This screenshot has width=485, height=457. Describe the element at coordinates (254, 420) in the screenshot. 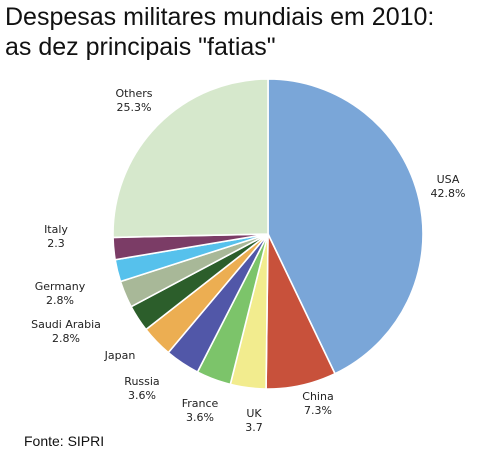

I see `slice-label-uk: UK 3.7` at that location.